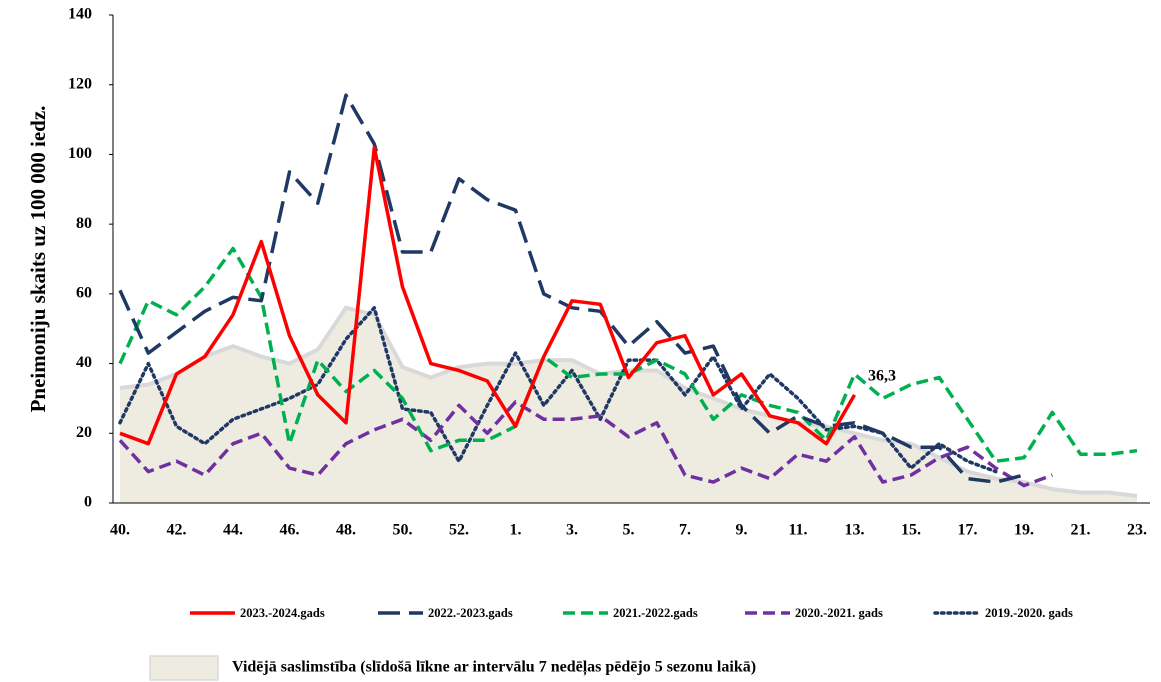  I want to click on x-tick-label: 21., so click(1081, 530).